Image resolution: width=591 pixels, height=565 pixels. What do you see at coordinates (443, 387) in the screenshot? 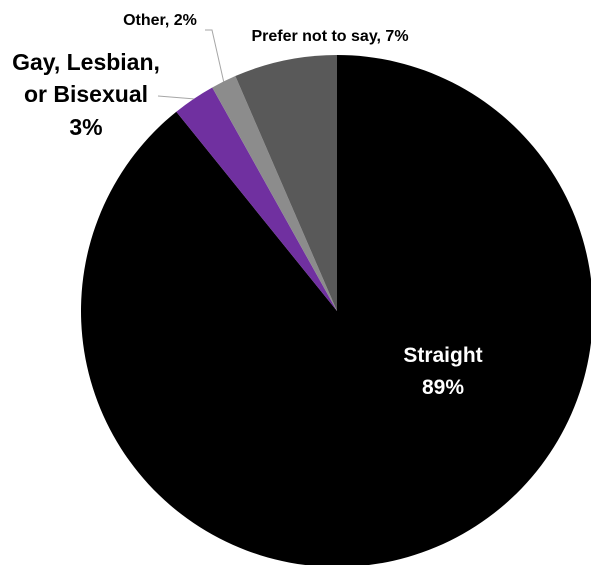
I see `label-straight-percent: 89%` at bounding box center [443, 387].